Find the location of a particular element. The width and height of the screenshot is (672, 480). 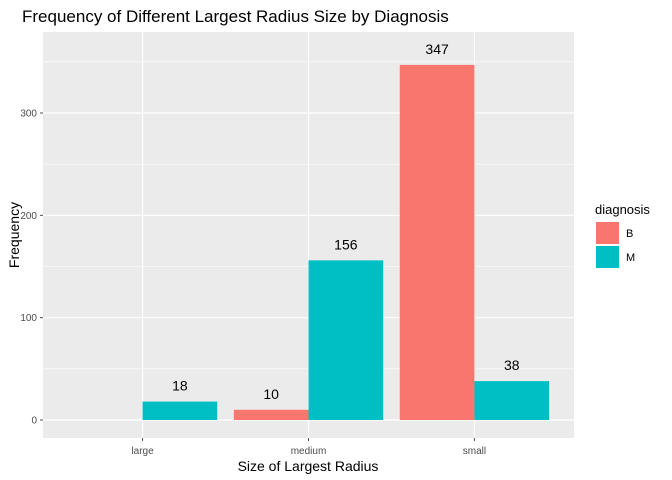

legend-title: diagnosis is located at coordinates (622, 209).